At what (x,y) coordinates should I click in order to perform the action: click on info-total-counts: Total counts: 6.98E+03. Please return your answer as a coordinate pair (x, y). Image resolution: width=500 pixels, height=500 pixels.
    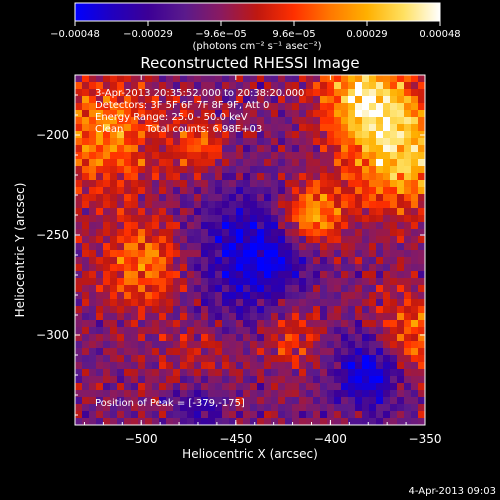
    Looking at the image, I should click on (203, 129).